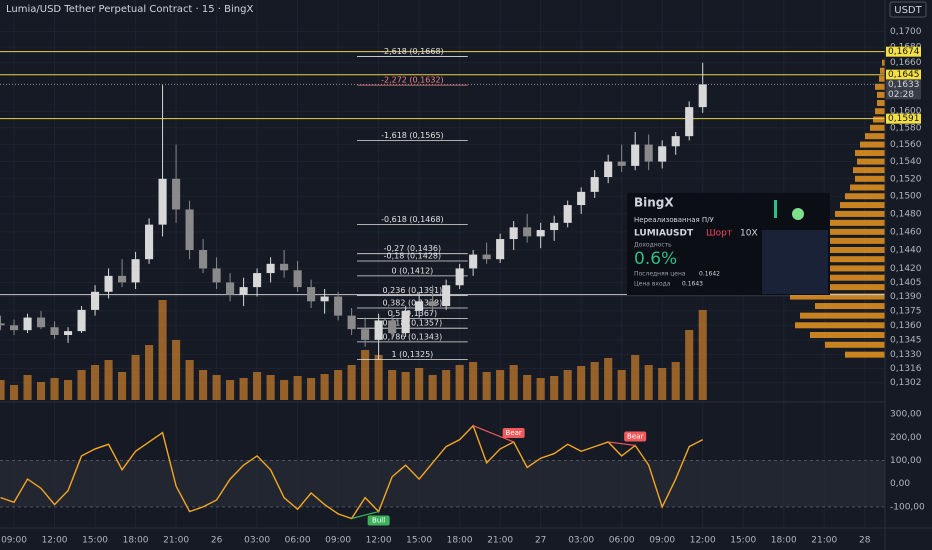 Image resolution: width=932 pixels, height=550 pixels. Describe the element at coordinates (906, 383) in the screenshot. I see `y-tick-label: 0,1302` at that location.